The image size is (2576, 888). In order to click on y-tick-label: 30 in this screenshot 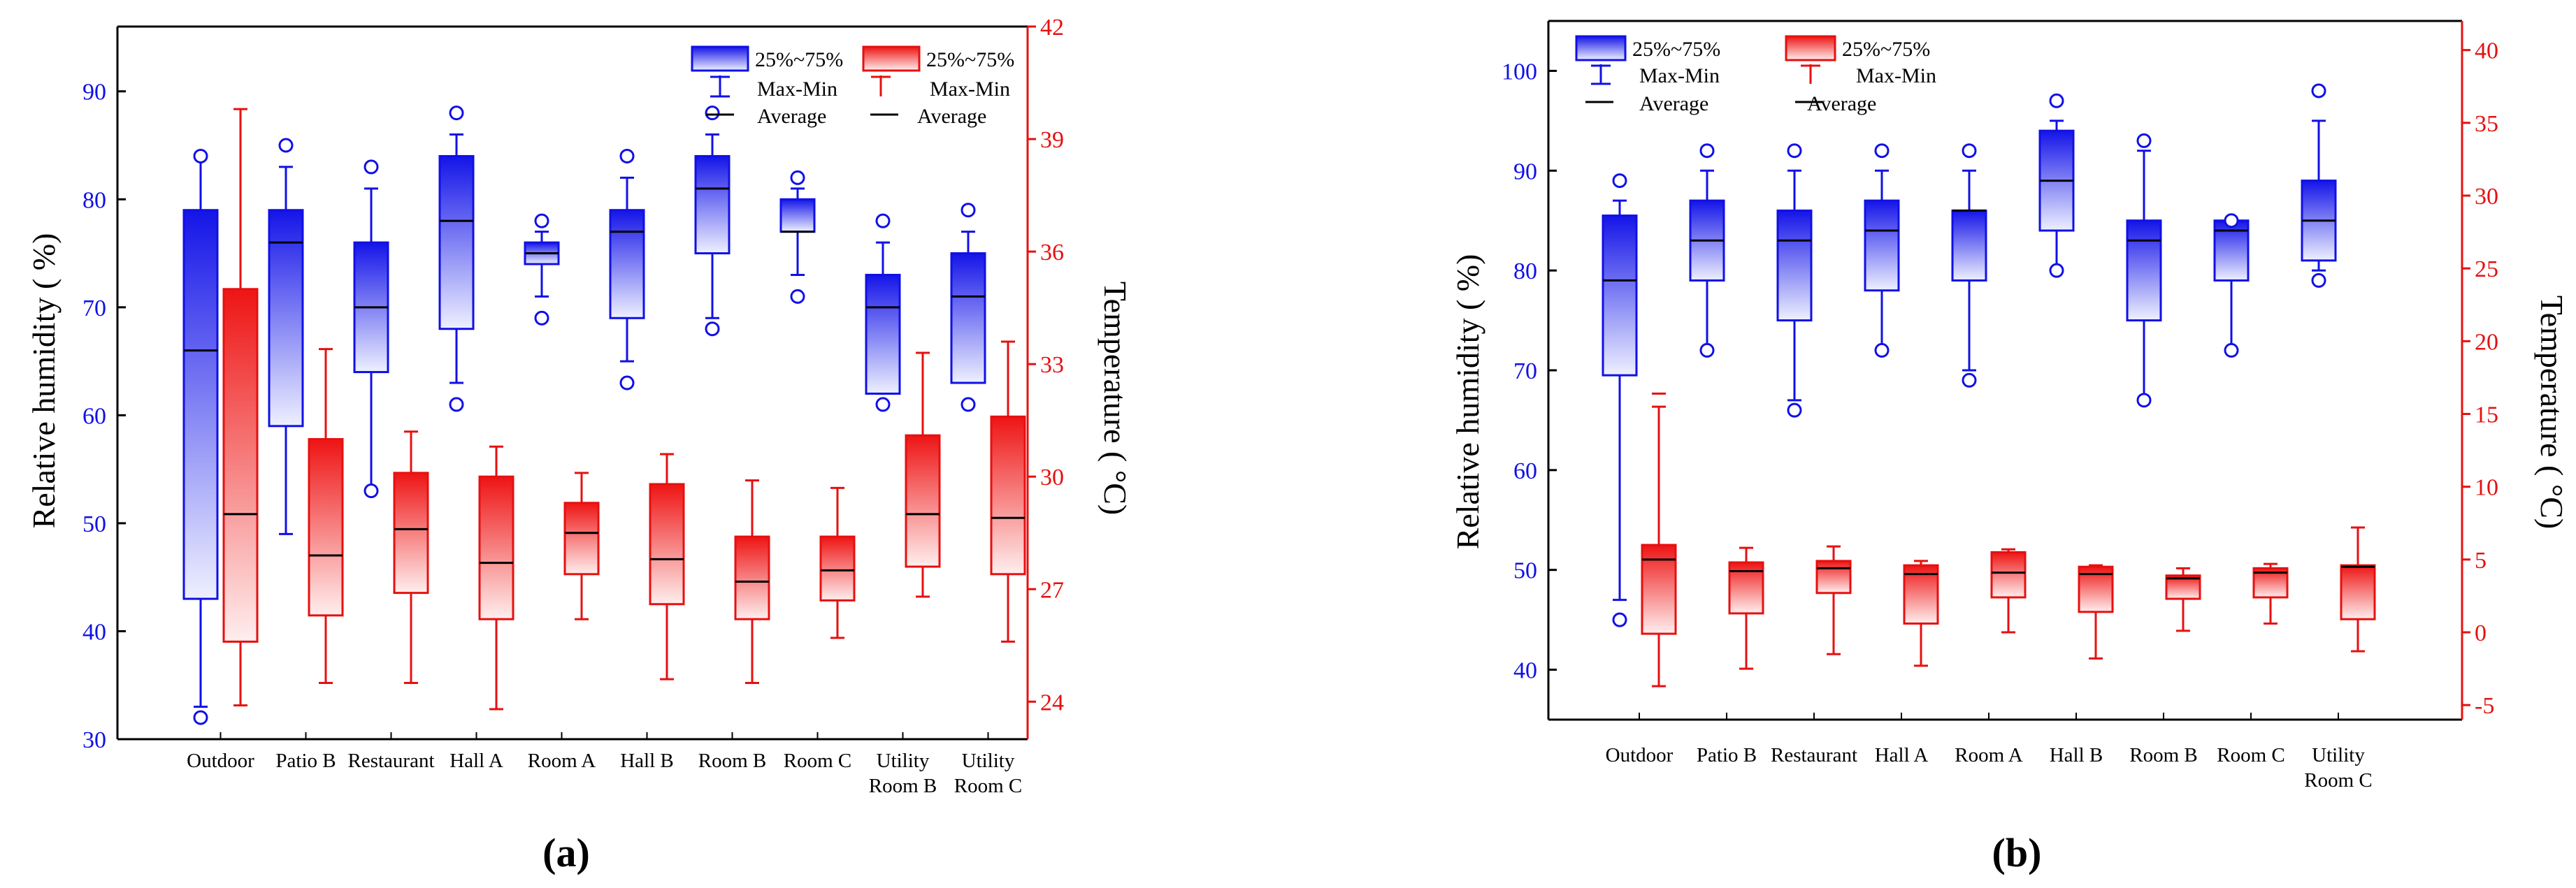, I will do `click(94, 740)`.